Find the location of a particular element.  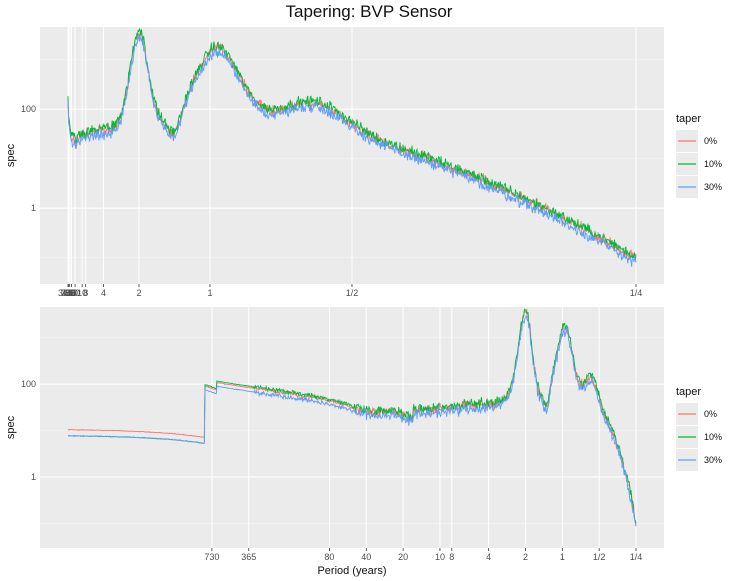

x-tick-label: 3650 is located at coordinates (68, 293).